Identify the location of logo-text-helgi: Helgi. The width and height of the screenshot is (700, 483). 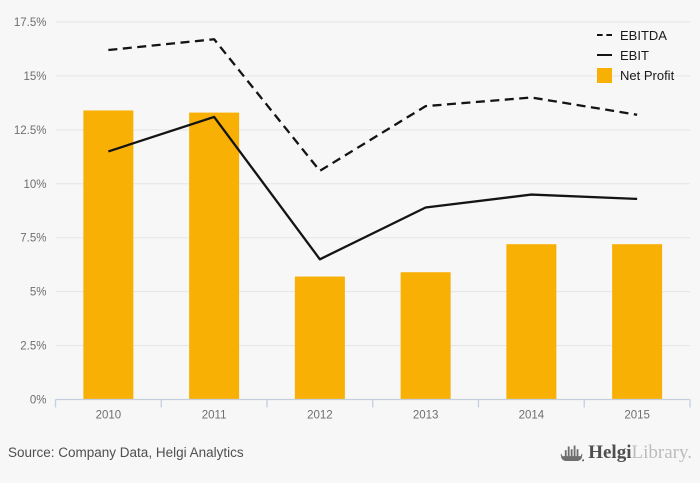
(610, 452).